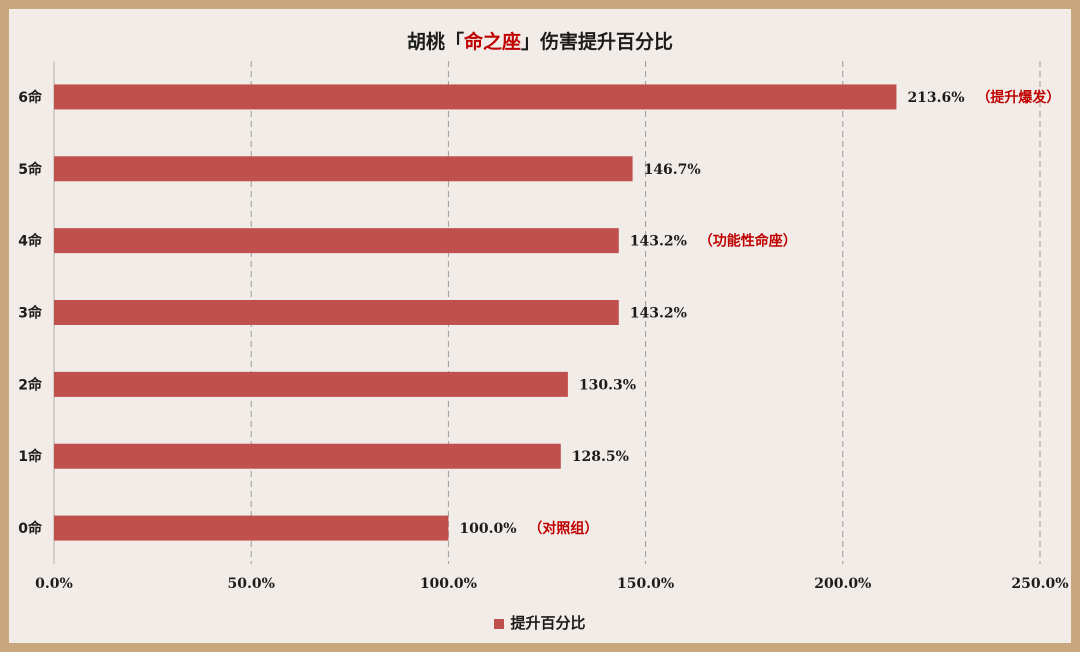  I want to click on x-tick-label: 0.0%, so click(54, 584).